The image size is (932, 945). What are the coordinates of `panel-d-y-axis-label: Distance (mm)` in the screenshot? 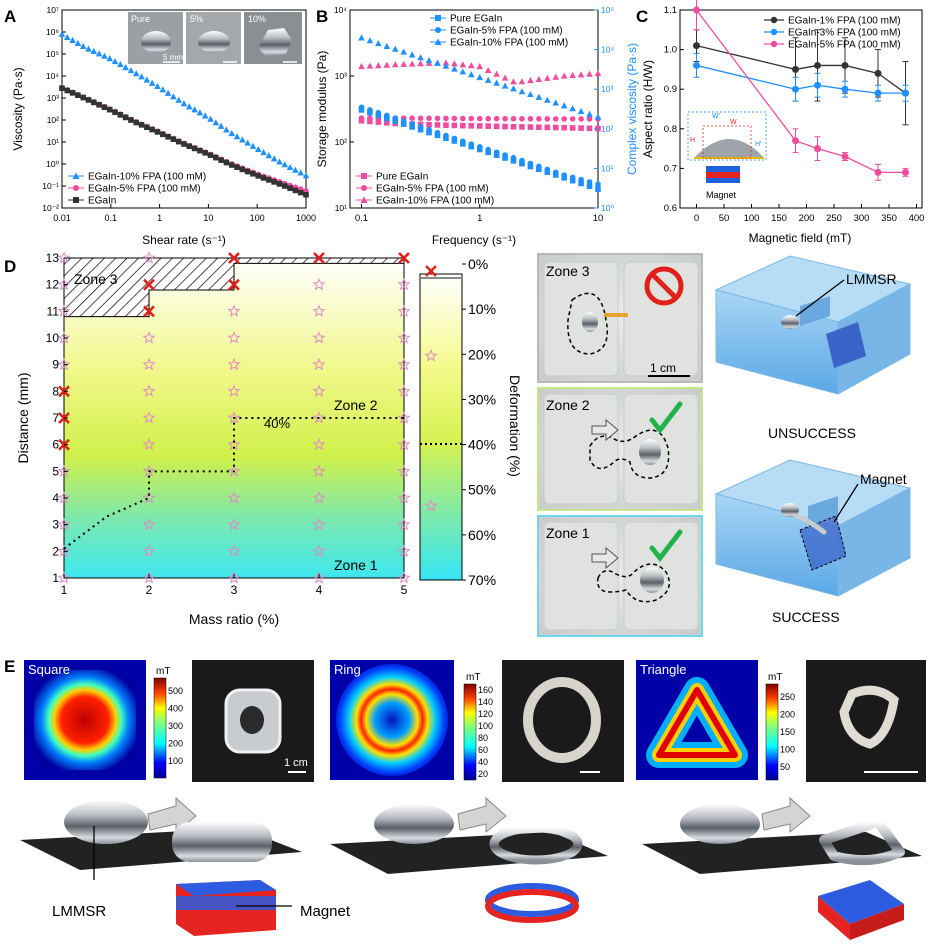 It's located at (23, 417).